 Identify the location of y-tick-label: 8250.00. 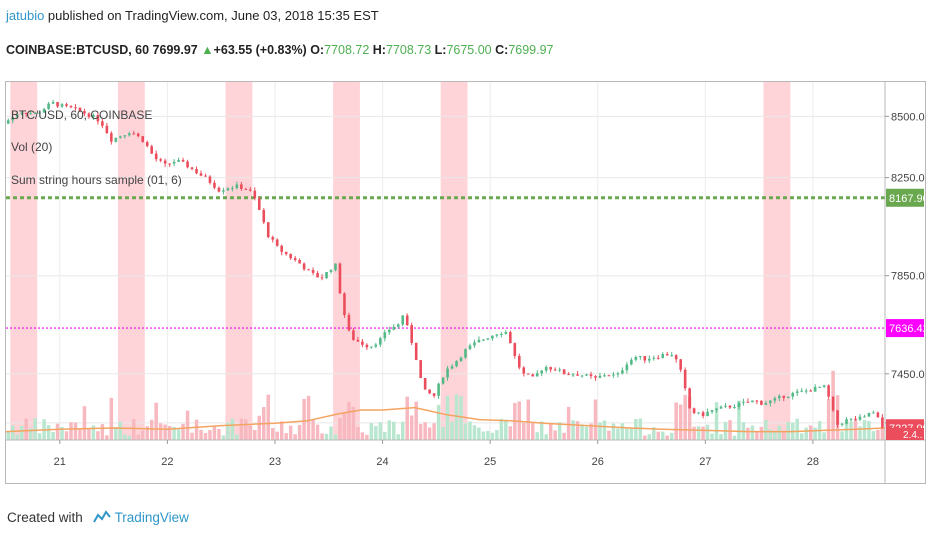
(908, 179).